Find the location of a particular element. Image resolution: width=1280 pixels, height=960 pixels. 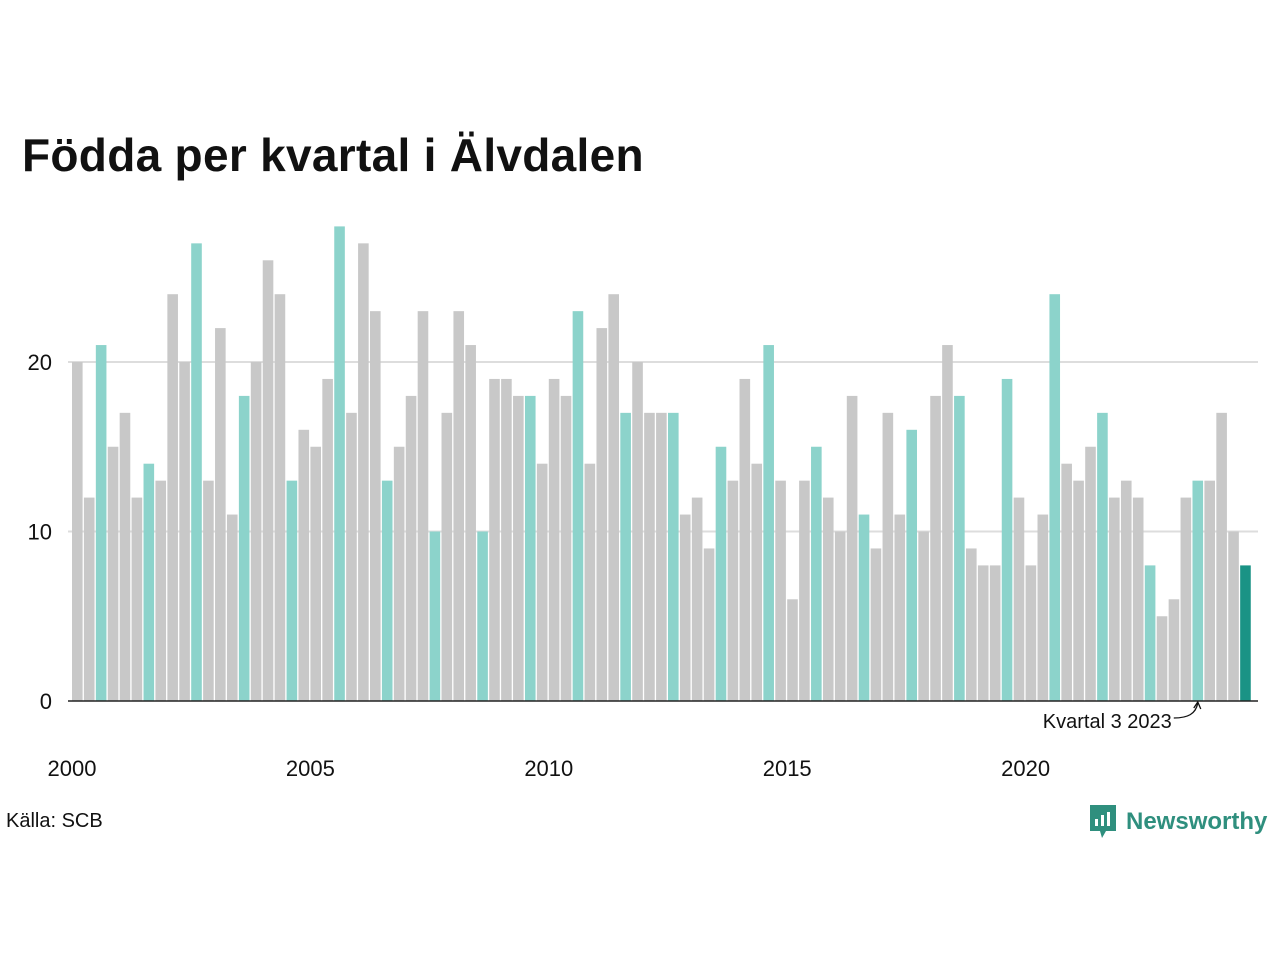

source-note: Källa: SCB is located at coordinates (54, 821).